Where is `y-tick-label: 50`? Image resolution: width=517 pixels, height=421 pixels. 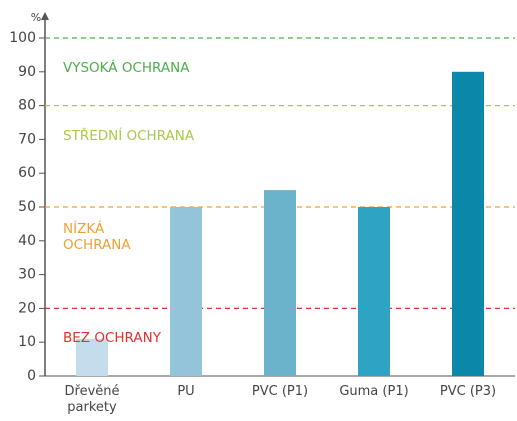
y-tick-label: 50 is located at coordinates (27, 207).